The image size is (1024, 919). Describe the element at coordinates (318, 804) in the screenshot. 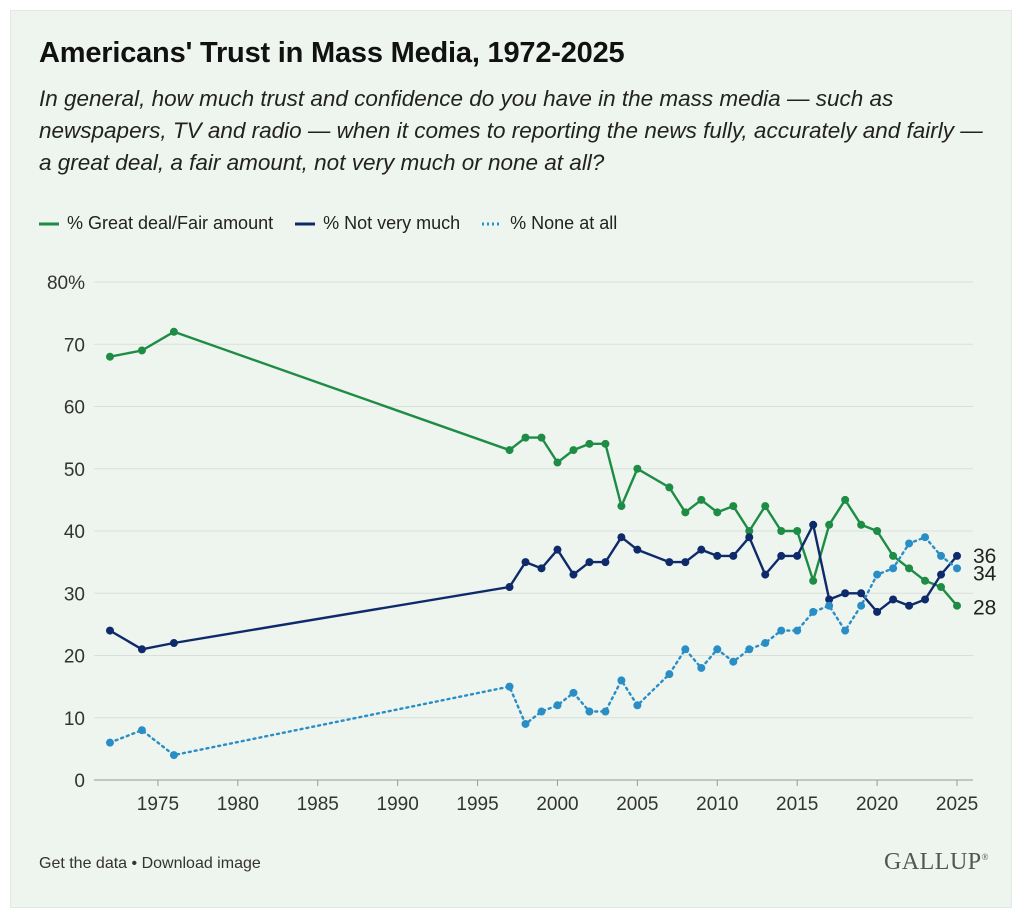

I see `x-tick-label: 1985` at that location.